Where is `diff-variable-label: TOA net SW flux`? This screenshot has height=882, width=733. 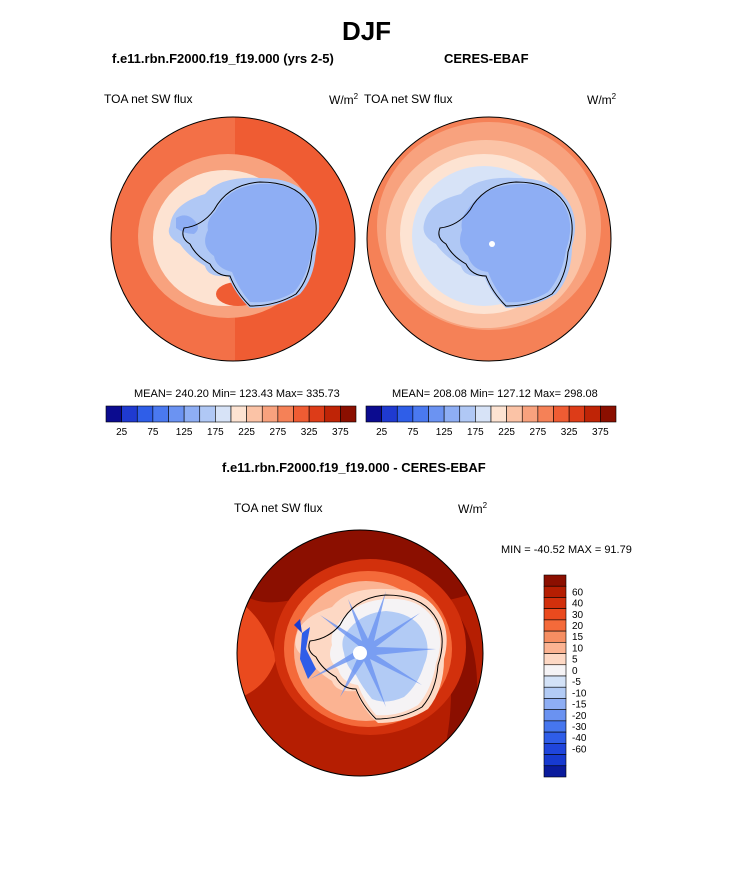 diff-variable-label: TOA net SW flux is located at coordinates (278, 508).